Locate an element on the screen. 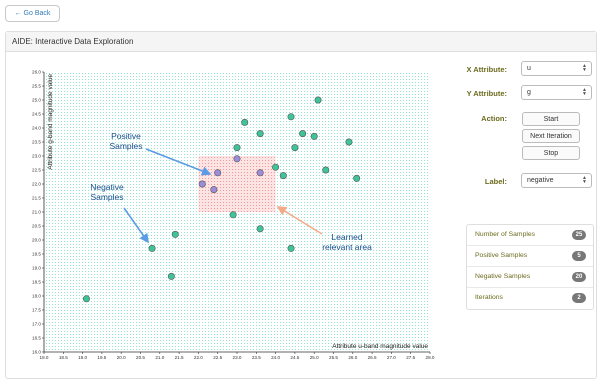  learned-area-annotation-line: relevant area is located at coordinates (347, 247).